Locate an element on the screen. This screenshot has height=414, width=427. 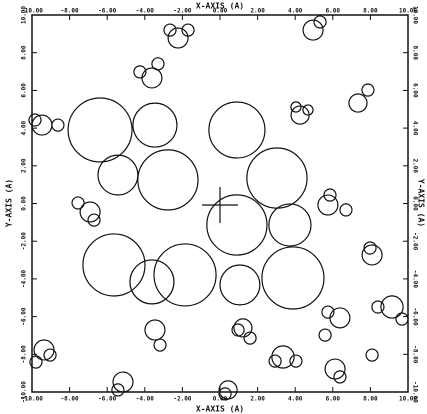
y-axis-title-left: Y-AXIS (A) is located at coordinates (9, 203).